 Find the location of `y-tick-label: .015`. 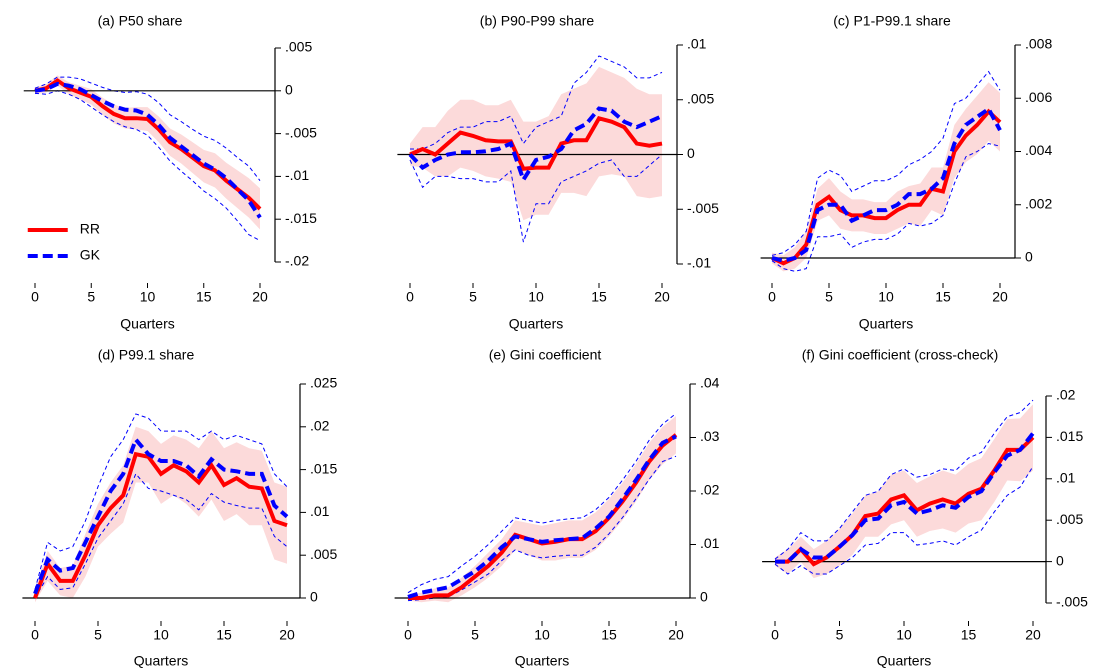

y-tick-label: .015 is located at coordinates (323, 468).